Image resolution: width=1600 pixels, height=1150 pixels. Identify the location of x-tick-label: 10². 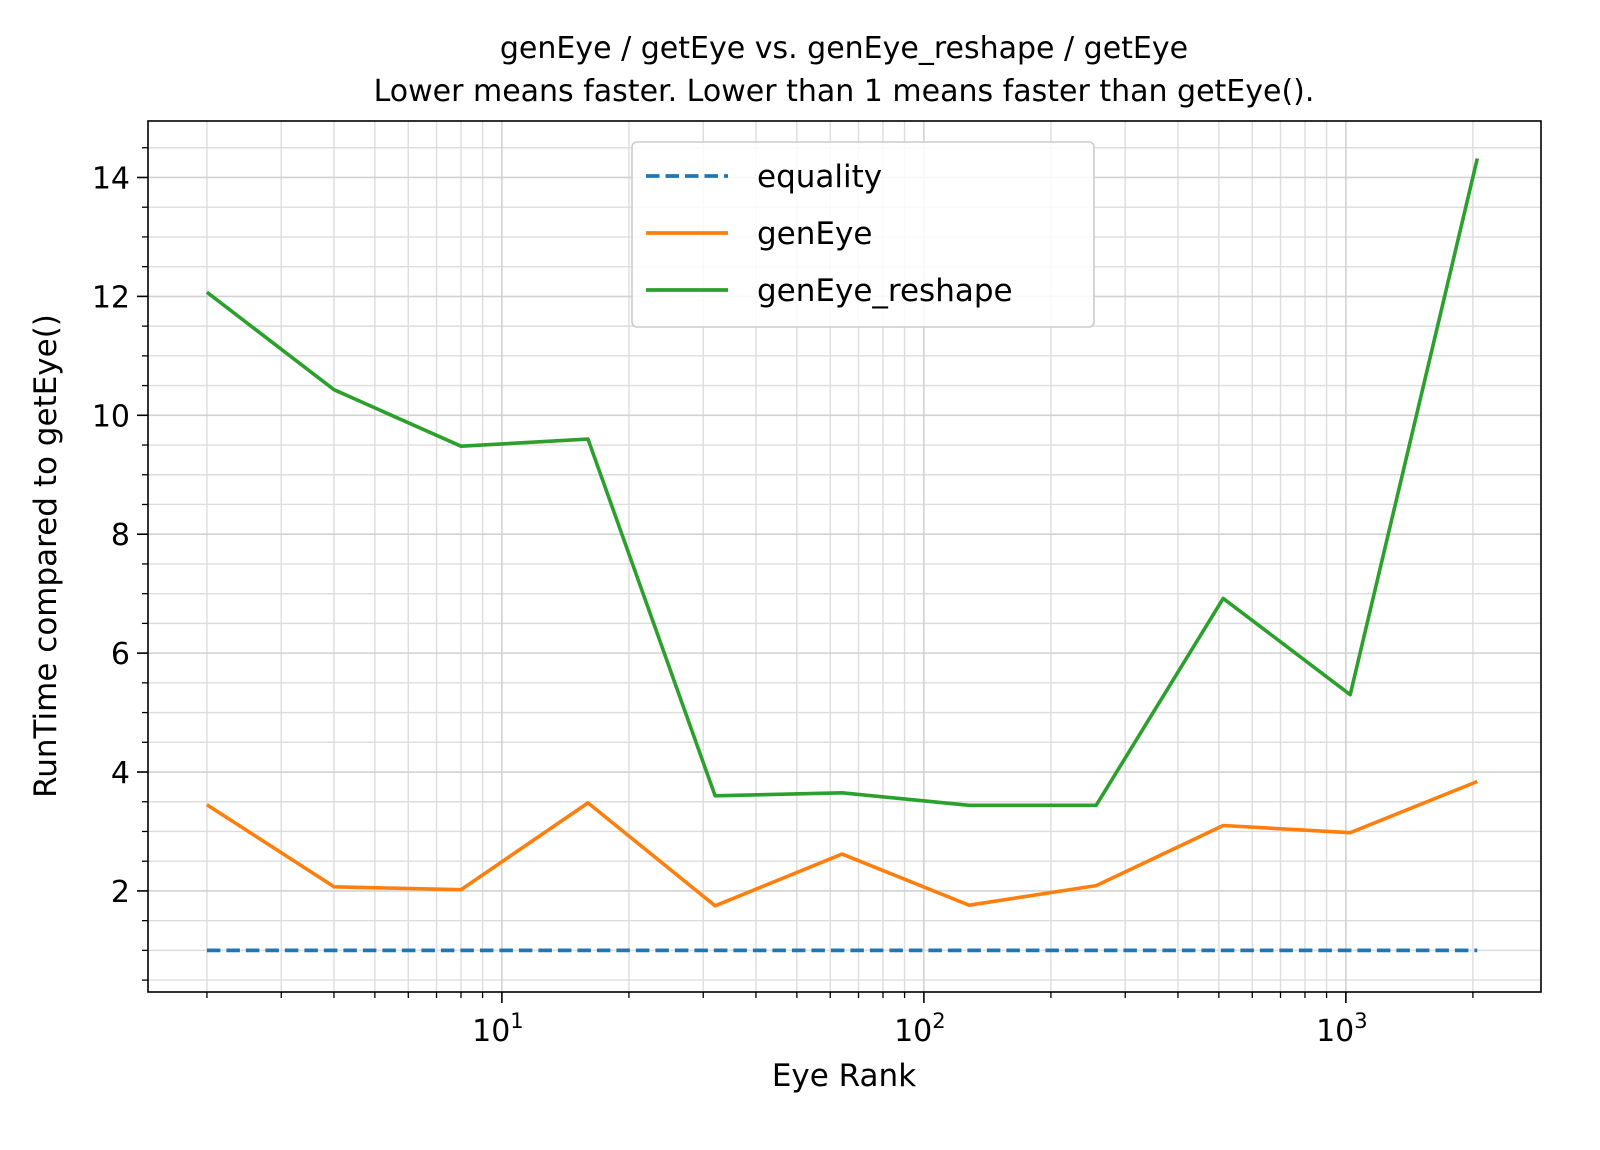
(920, 1029).